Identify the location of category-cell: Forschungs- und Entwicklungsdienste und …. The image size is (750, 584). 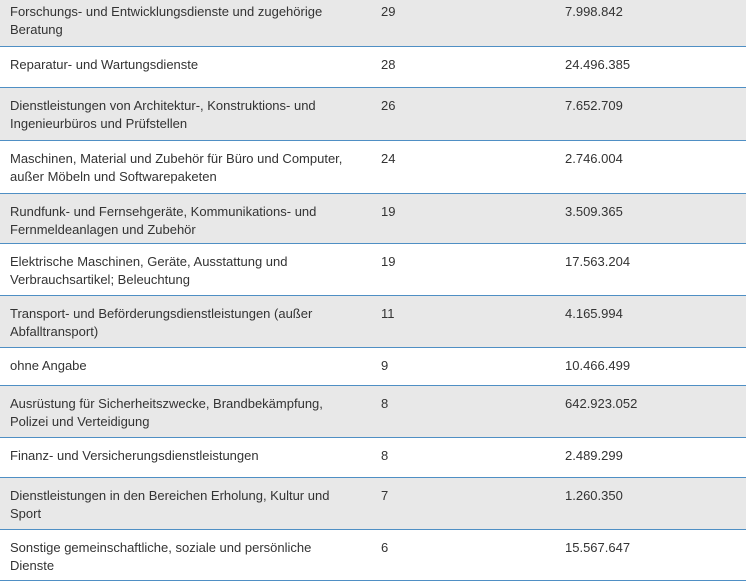
(166, 20).